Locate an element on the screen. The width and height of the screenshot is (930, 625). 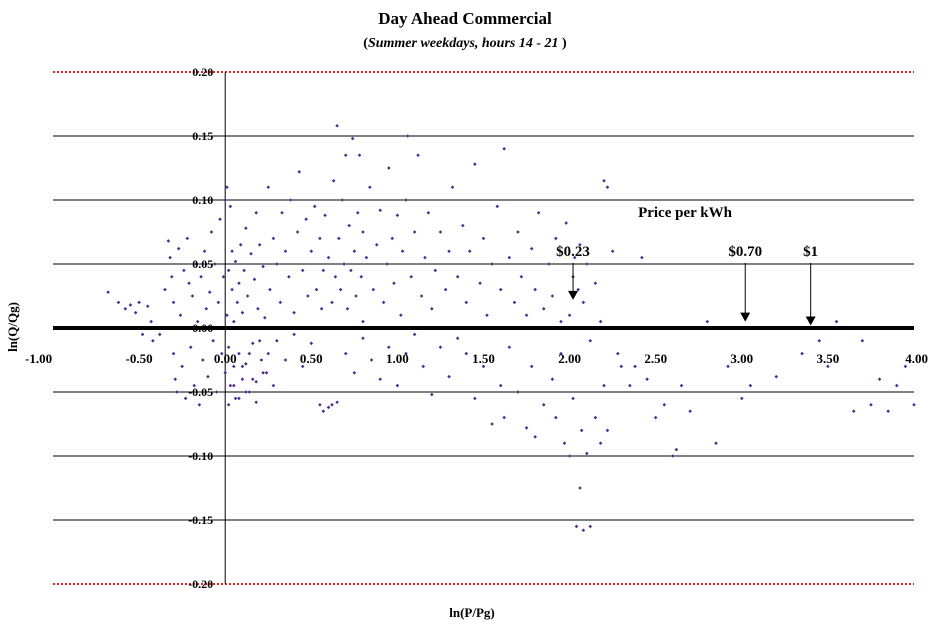
x-tick-label: 3.00 is located at coordinates (741, 358).